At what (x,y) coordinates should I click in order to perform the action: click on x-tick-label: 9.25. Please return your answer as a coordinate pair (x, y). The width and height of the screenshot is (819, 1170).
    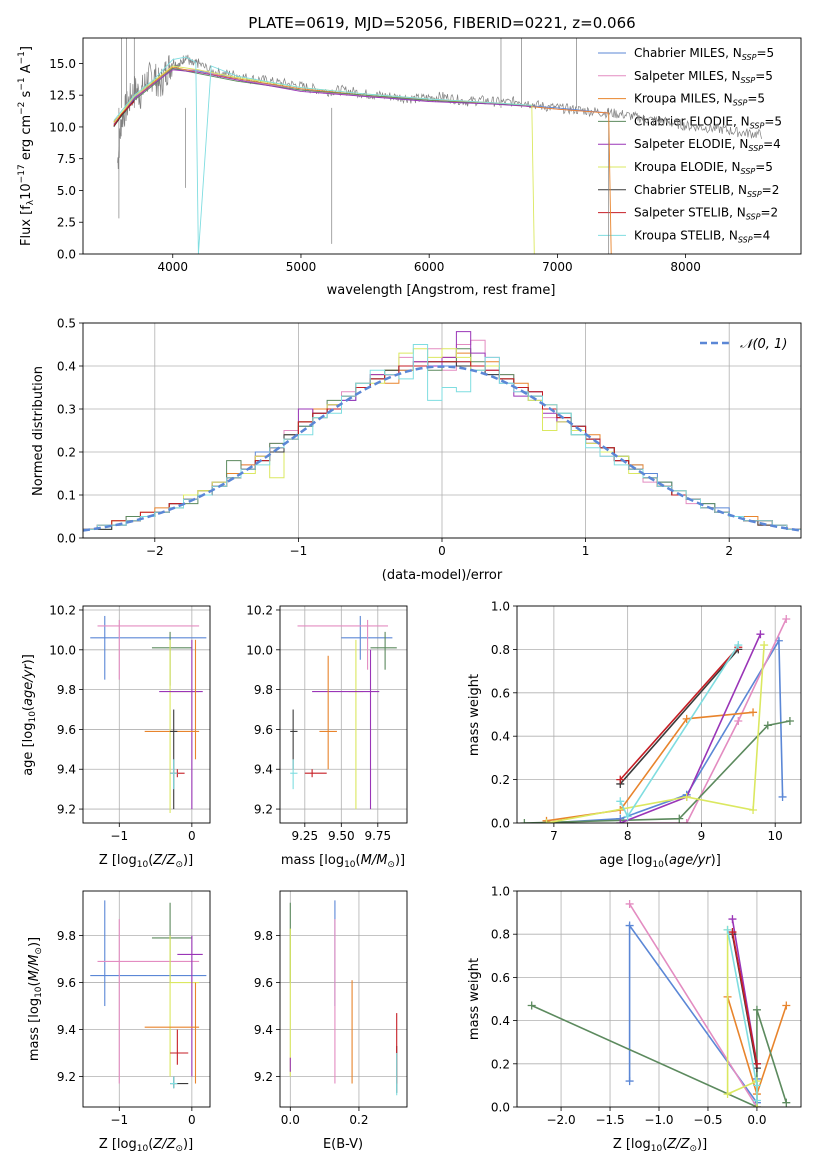
    Looking at the image, I should click on (304, 836).